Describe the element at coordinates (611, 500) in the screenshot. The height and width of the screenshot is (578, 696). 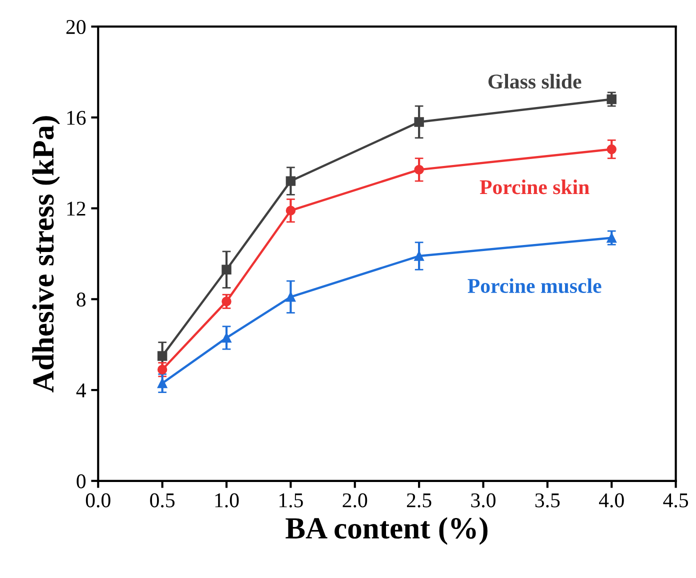
I see `x-tick-label: 4.0` at that location.